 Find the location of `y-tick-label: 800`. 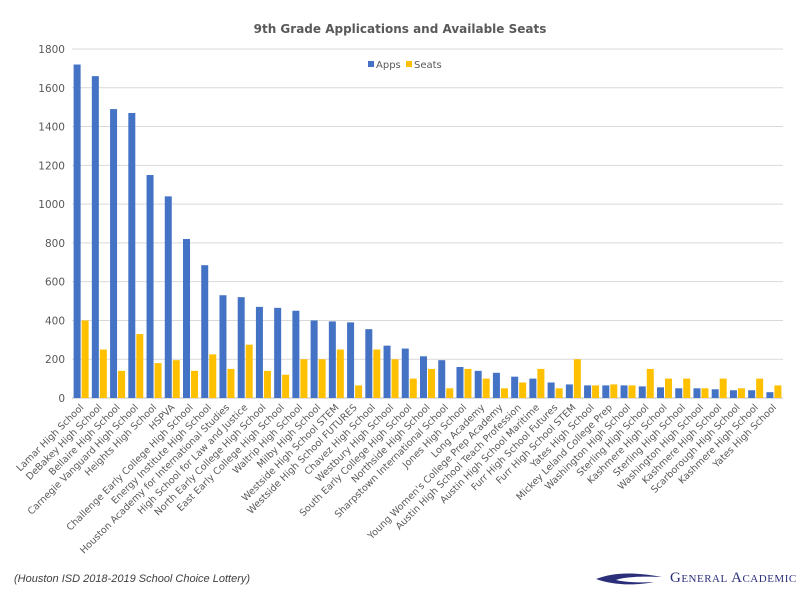

y-tick-label: 800 is located at coordinates (55, 244).